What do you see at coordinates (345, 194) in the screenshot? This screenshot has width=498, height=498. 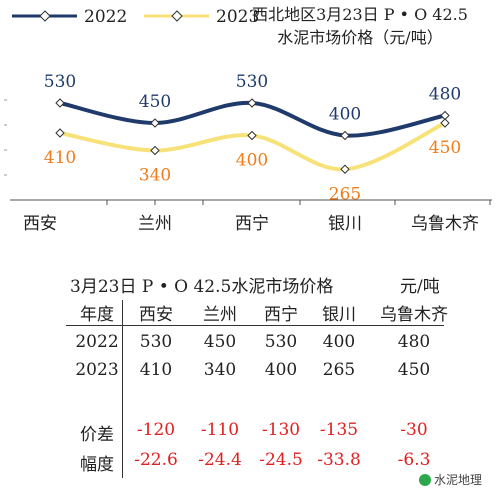 I see `data-label-2023-3: 265` at bounding box center [345, 194].